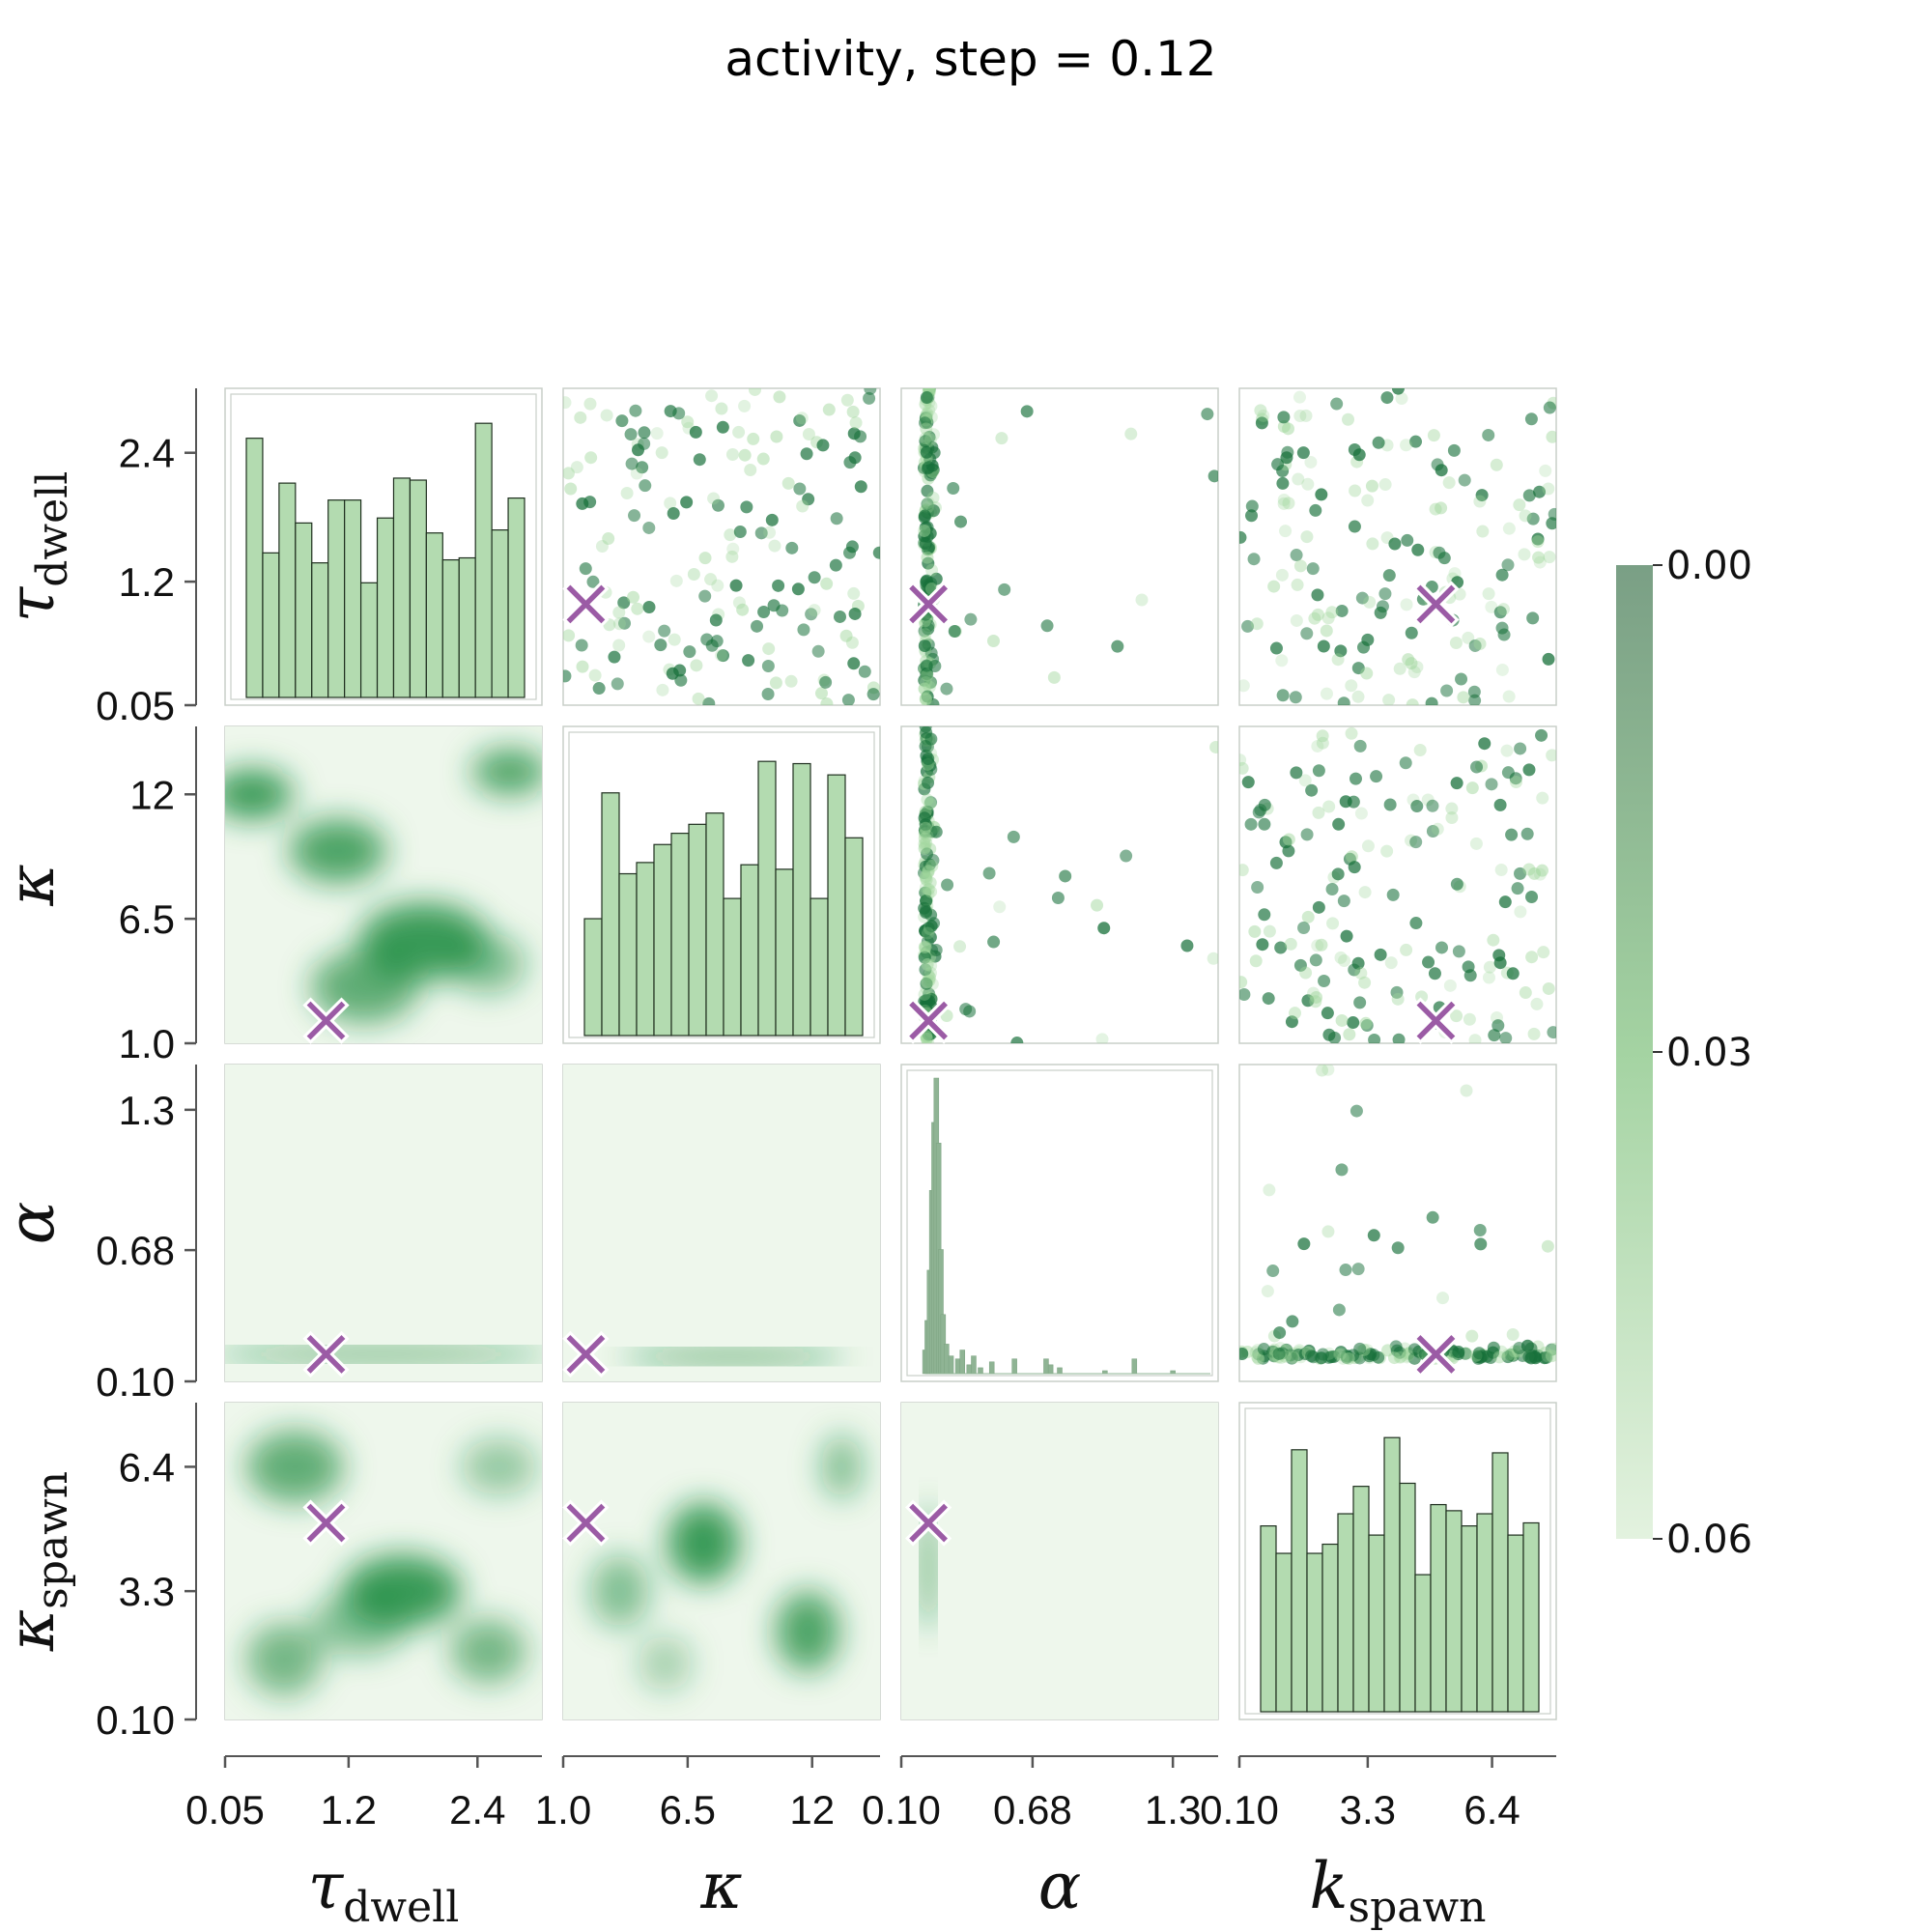 This screenshot has height=1932, width=1932. What do you see at coordinates (383, 546) in the screenshot?
I see `panel-tau-vs-tau` at bounding box center [383, 546].